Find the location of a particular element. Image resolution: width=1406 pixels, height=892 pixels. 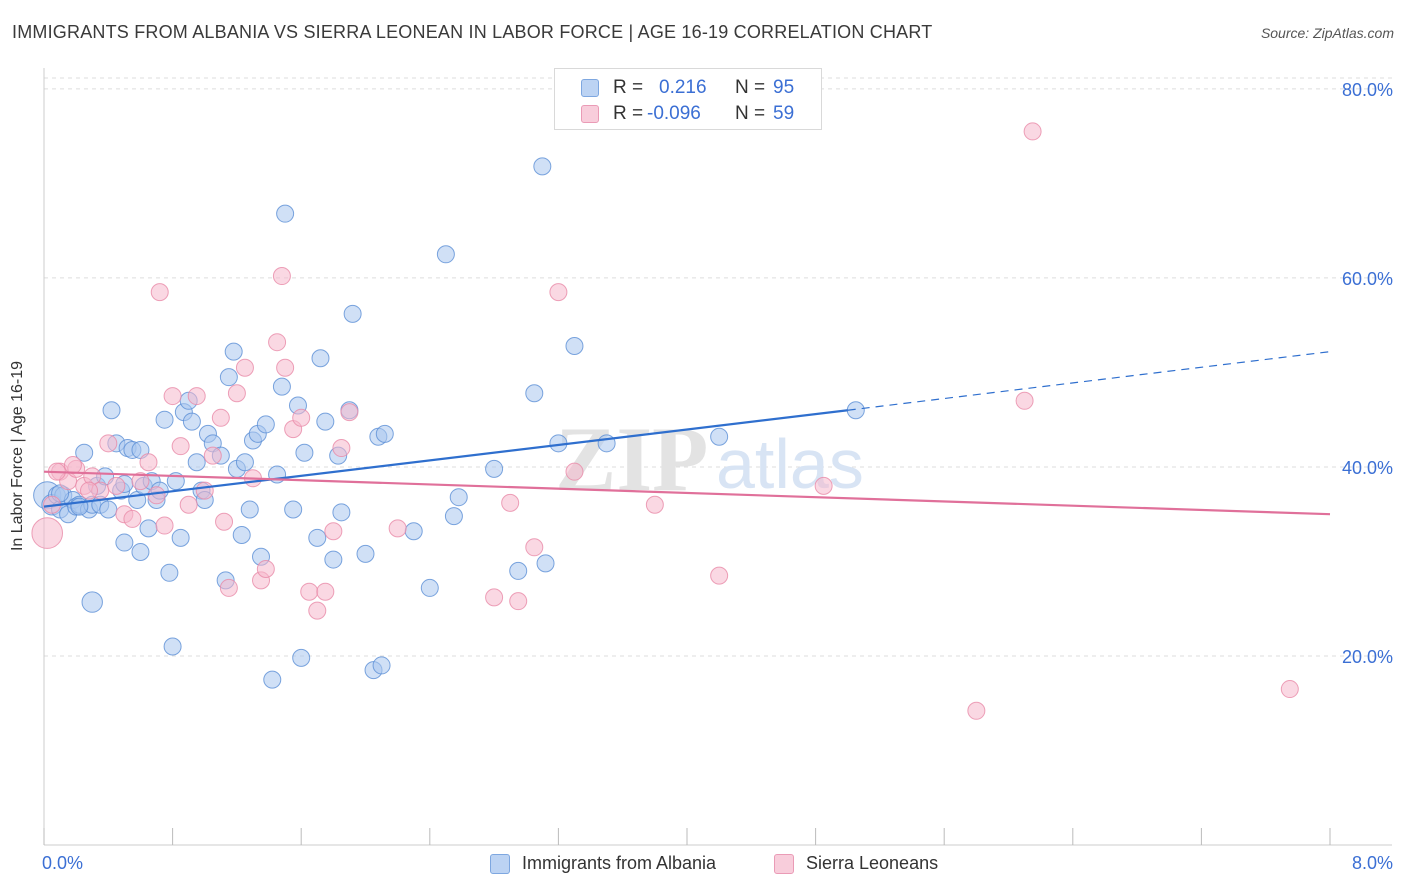

legend-r-value: -0.096 is located at coordinates (674, 113).